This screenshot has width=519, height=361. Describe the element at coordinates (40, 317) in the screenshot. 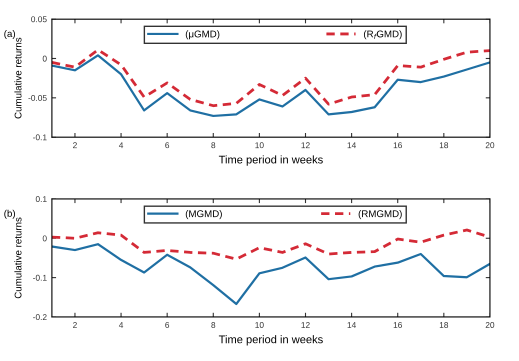

I see `y-tick-label: -0.2` at that location.